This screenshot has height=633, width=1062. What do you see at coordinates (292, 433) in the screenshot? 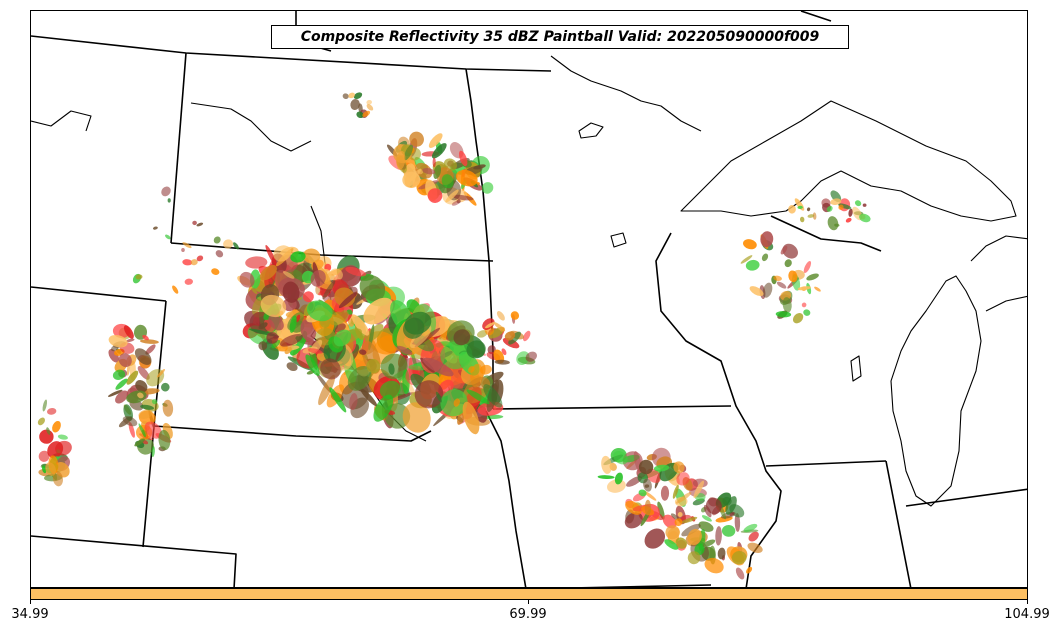
I see `border-sd-ne` at bounding box center [292, 433].